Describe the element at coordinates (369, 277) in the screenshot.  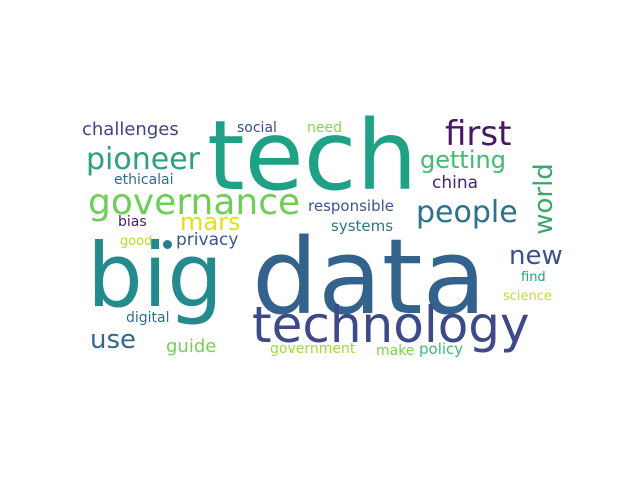
I see `word-data: data` at that location.